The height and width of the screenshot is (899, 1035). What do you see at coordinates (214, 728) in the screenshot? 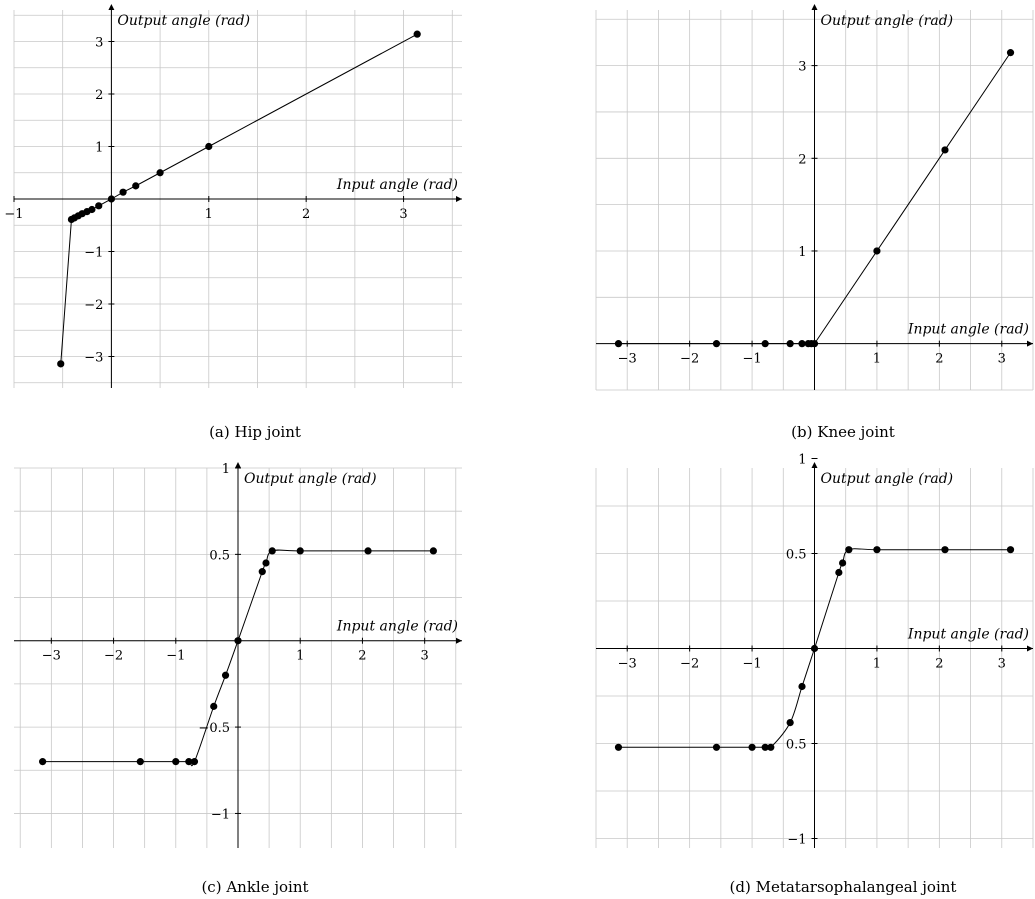
I see `y-tick-label: −0.5` at bounding box center [214, 728].